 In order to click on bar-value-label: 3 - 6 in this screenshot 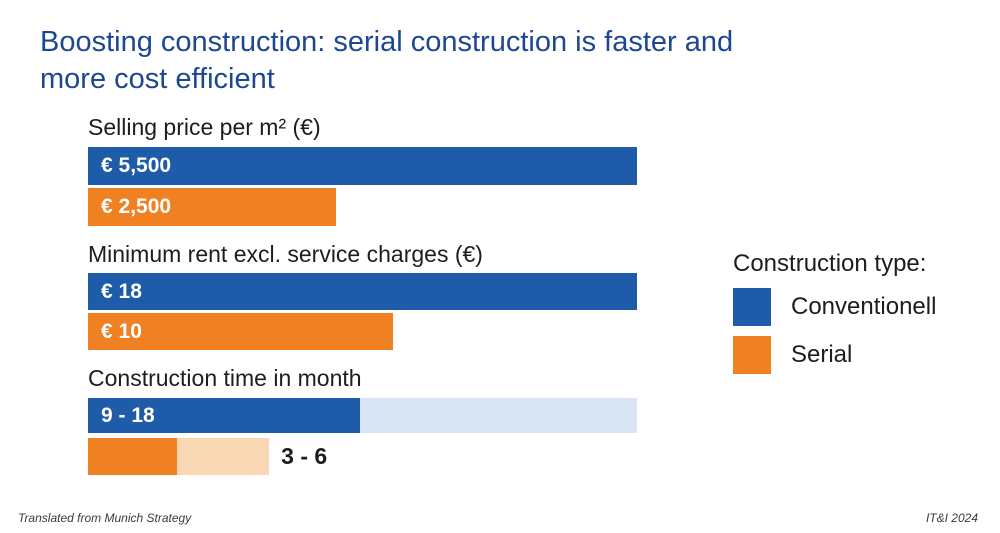, I will do `click(304, 456)`.